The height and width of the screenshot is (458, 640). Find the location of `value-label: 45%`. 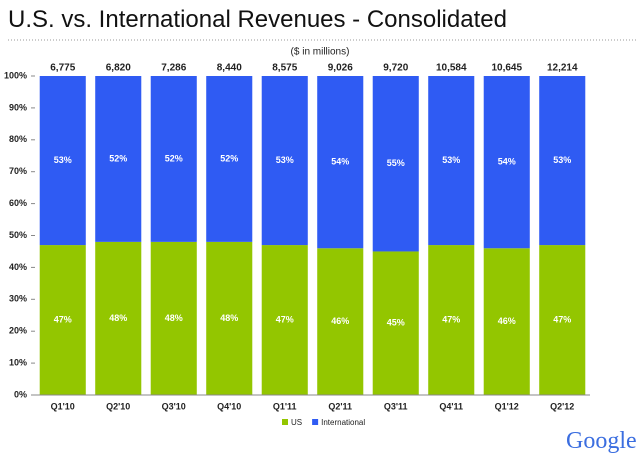

value-label: 45% is located at coordinates (396, 323).